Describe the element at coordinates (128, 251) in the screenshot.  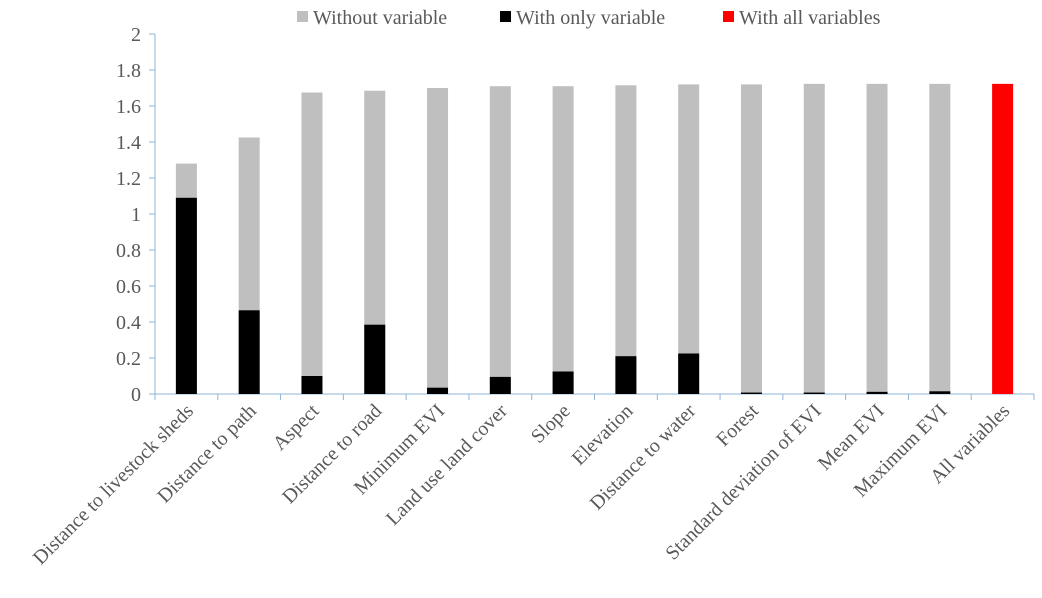
I see `y-tick-label: 0.8` at that location.